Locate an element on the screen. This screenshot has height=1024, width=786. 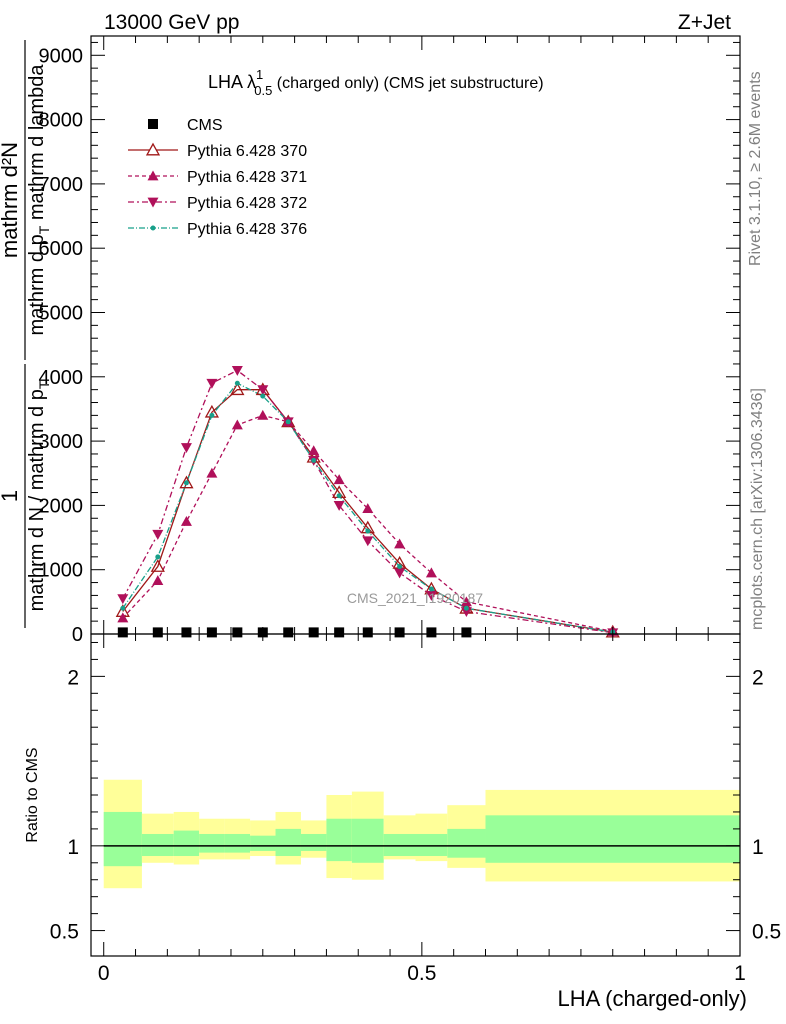
ratio-ytick-label-right: 2 is located at coordinates (758, 677).